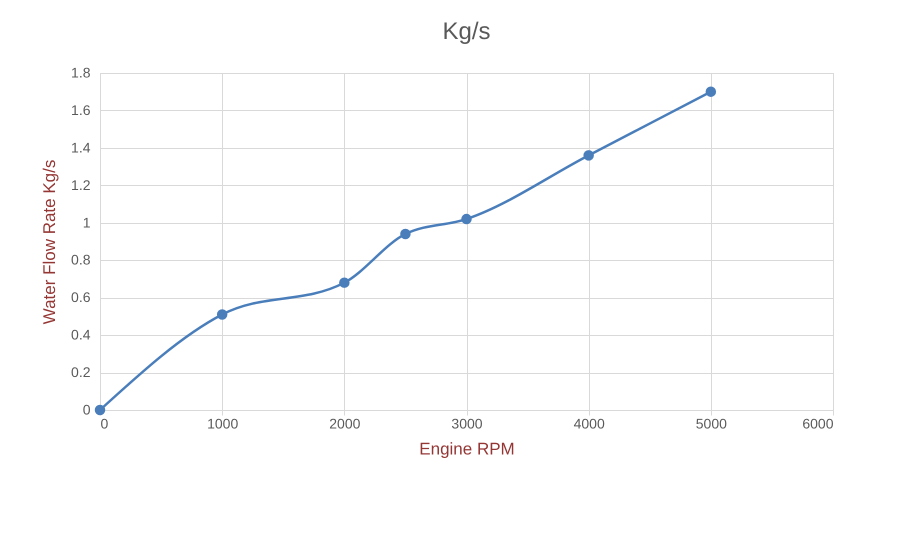 This screenshot has height=545, width=900. Describe the element at coordinates (81, 147) in the screenshot. I see `y-tick-label: 1.4` at that location.